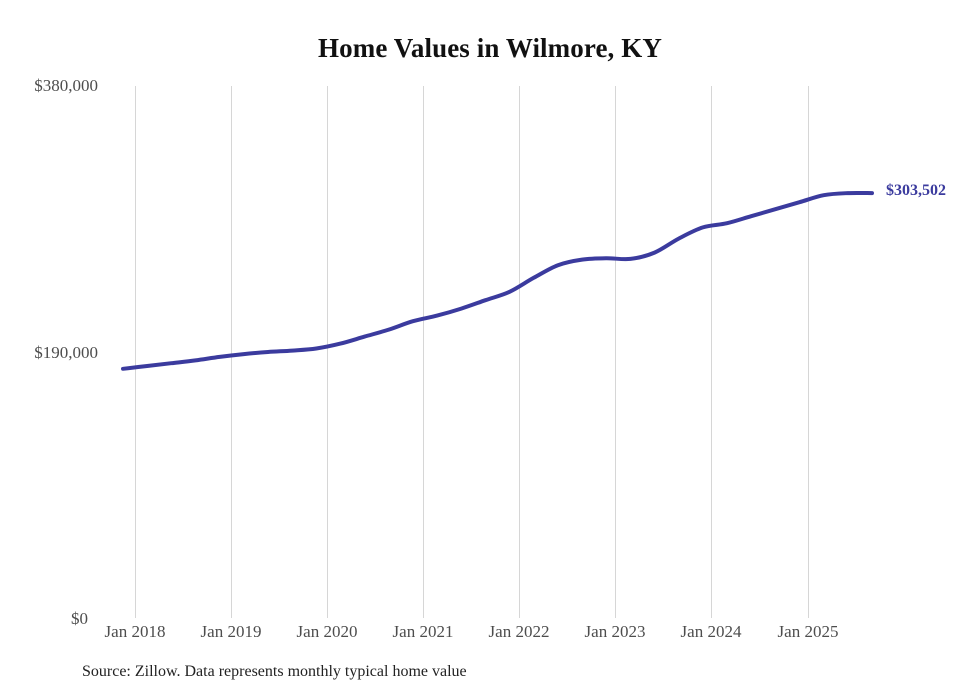  Describe the element at coordinates (423, 352) in the screenshot. I see `gridline-jan-2021` at that location.